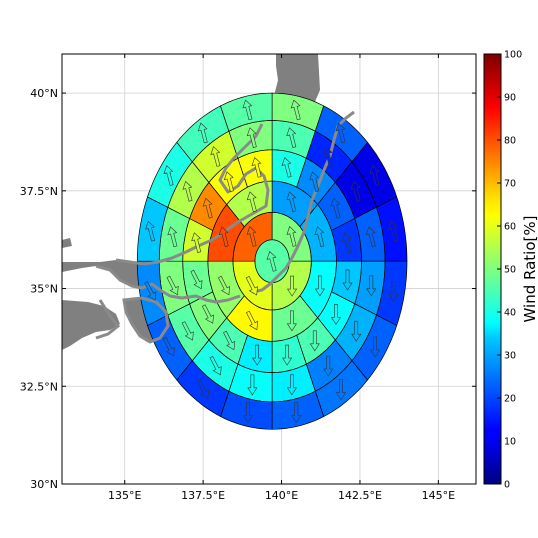 Image resolution: width=538 pixels, height=538 pixels. Describe the element at coordinates (438, 495) in the screenshot. I see `x-tick-label-4: 145°E` at that location.